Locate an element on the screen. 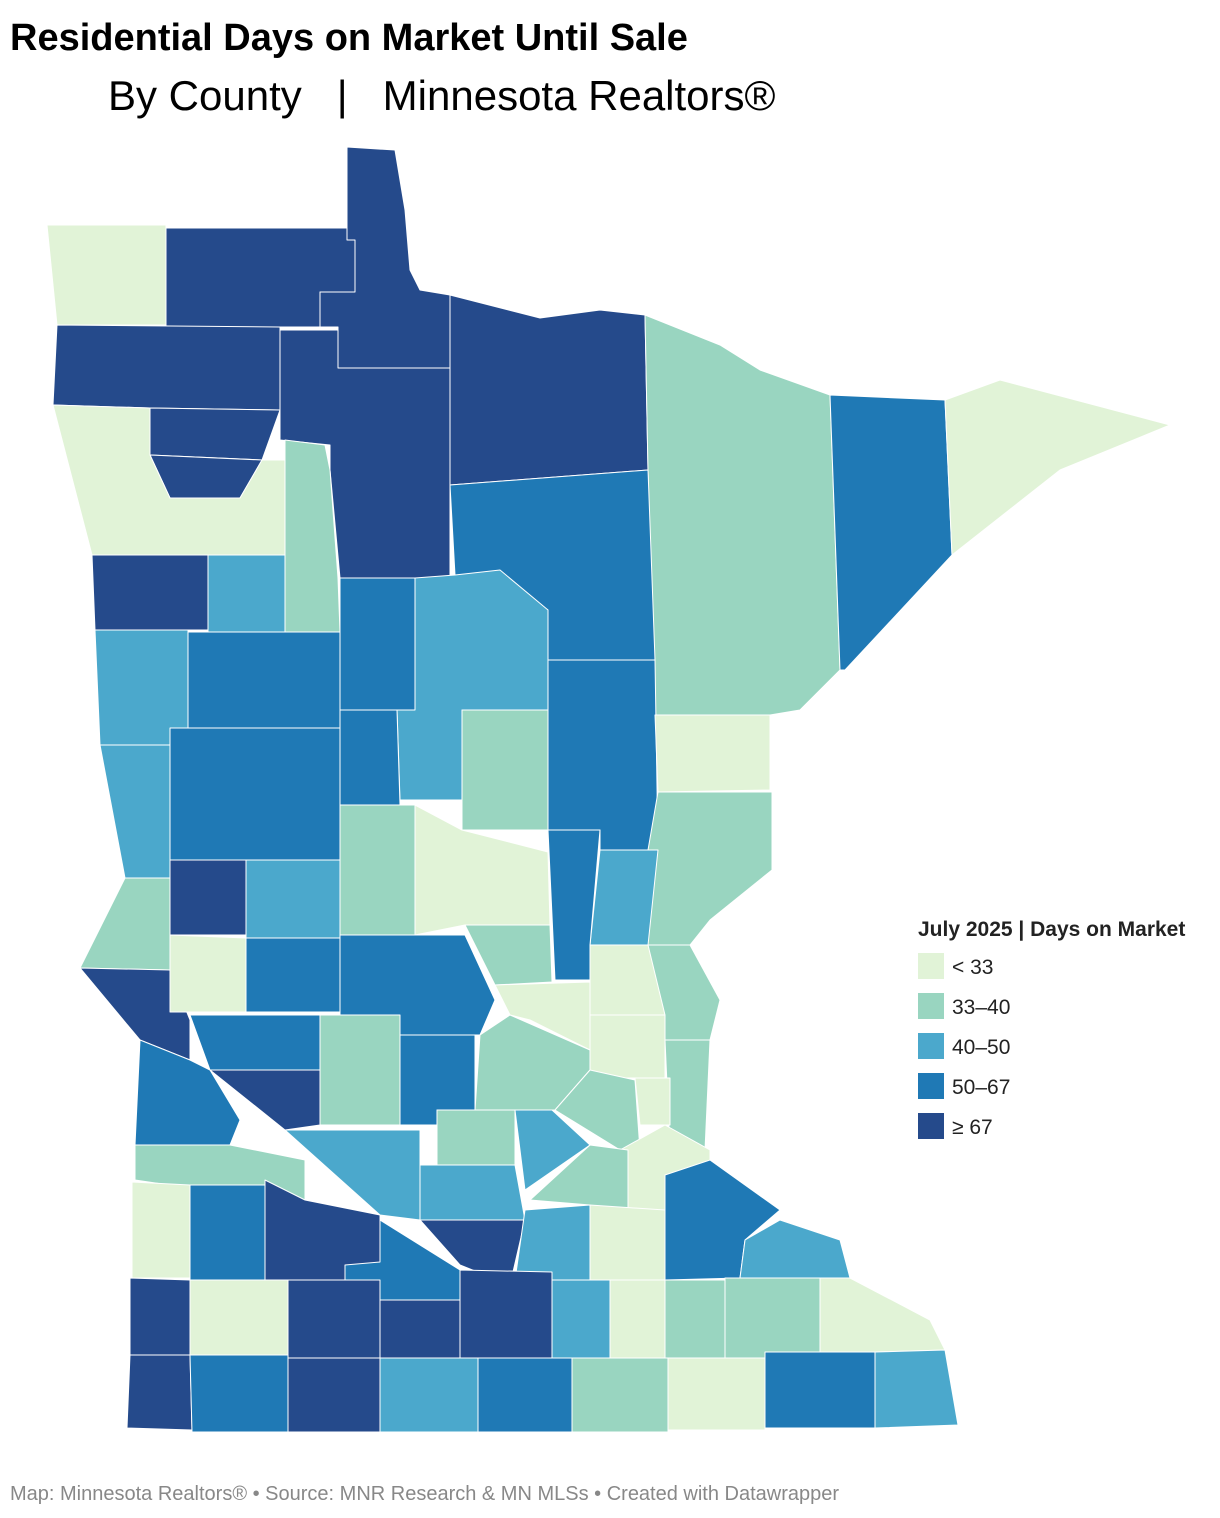 The width and height of the screenshot is (1220, 1518). legend-label: 50–67 is located at coordinates (981, 1087).